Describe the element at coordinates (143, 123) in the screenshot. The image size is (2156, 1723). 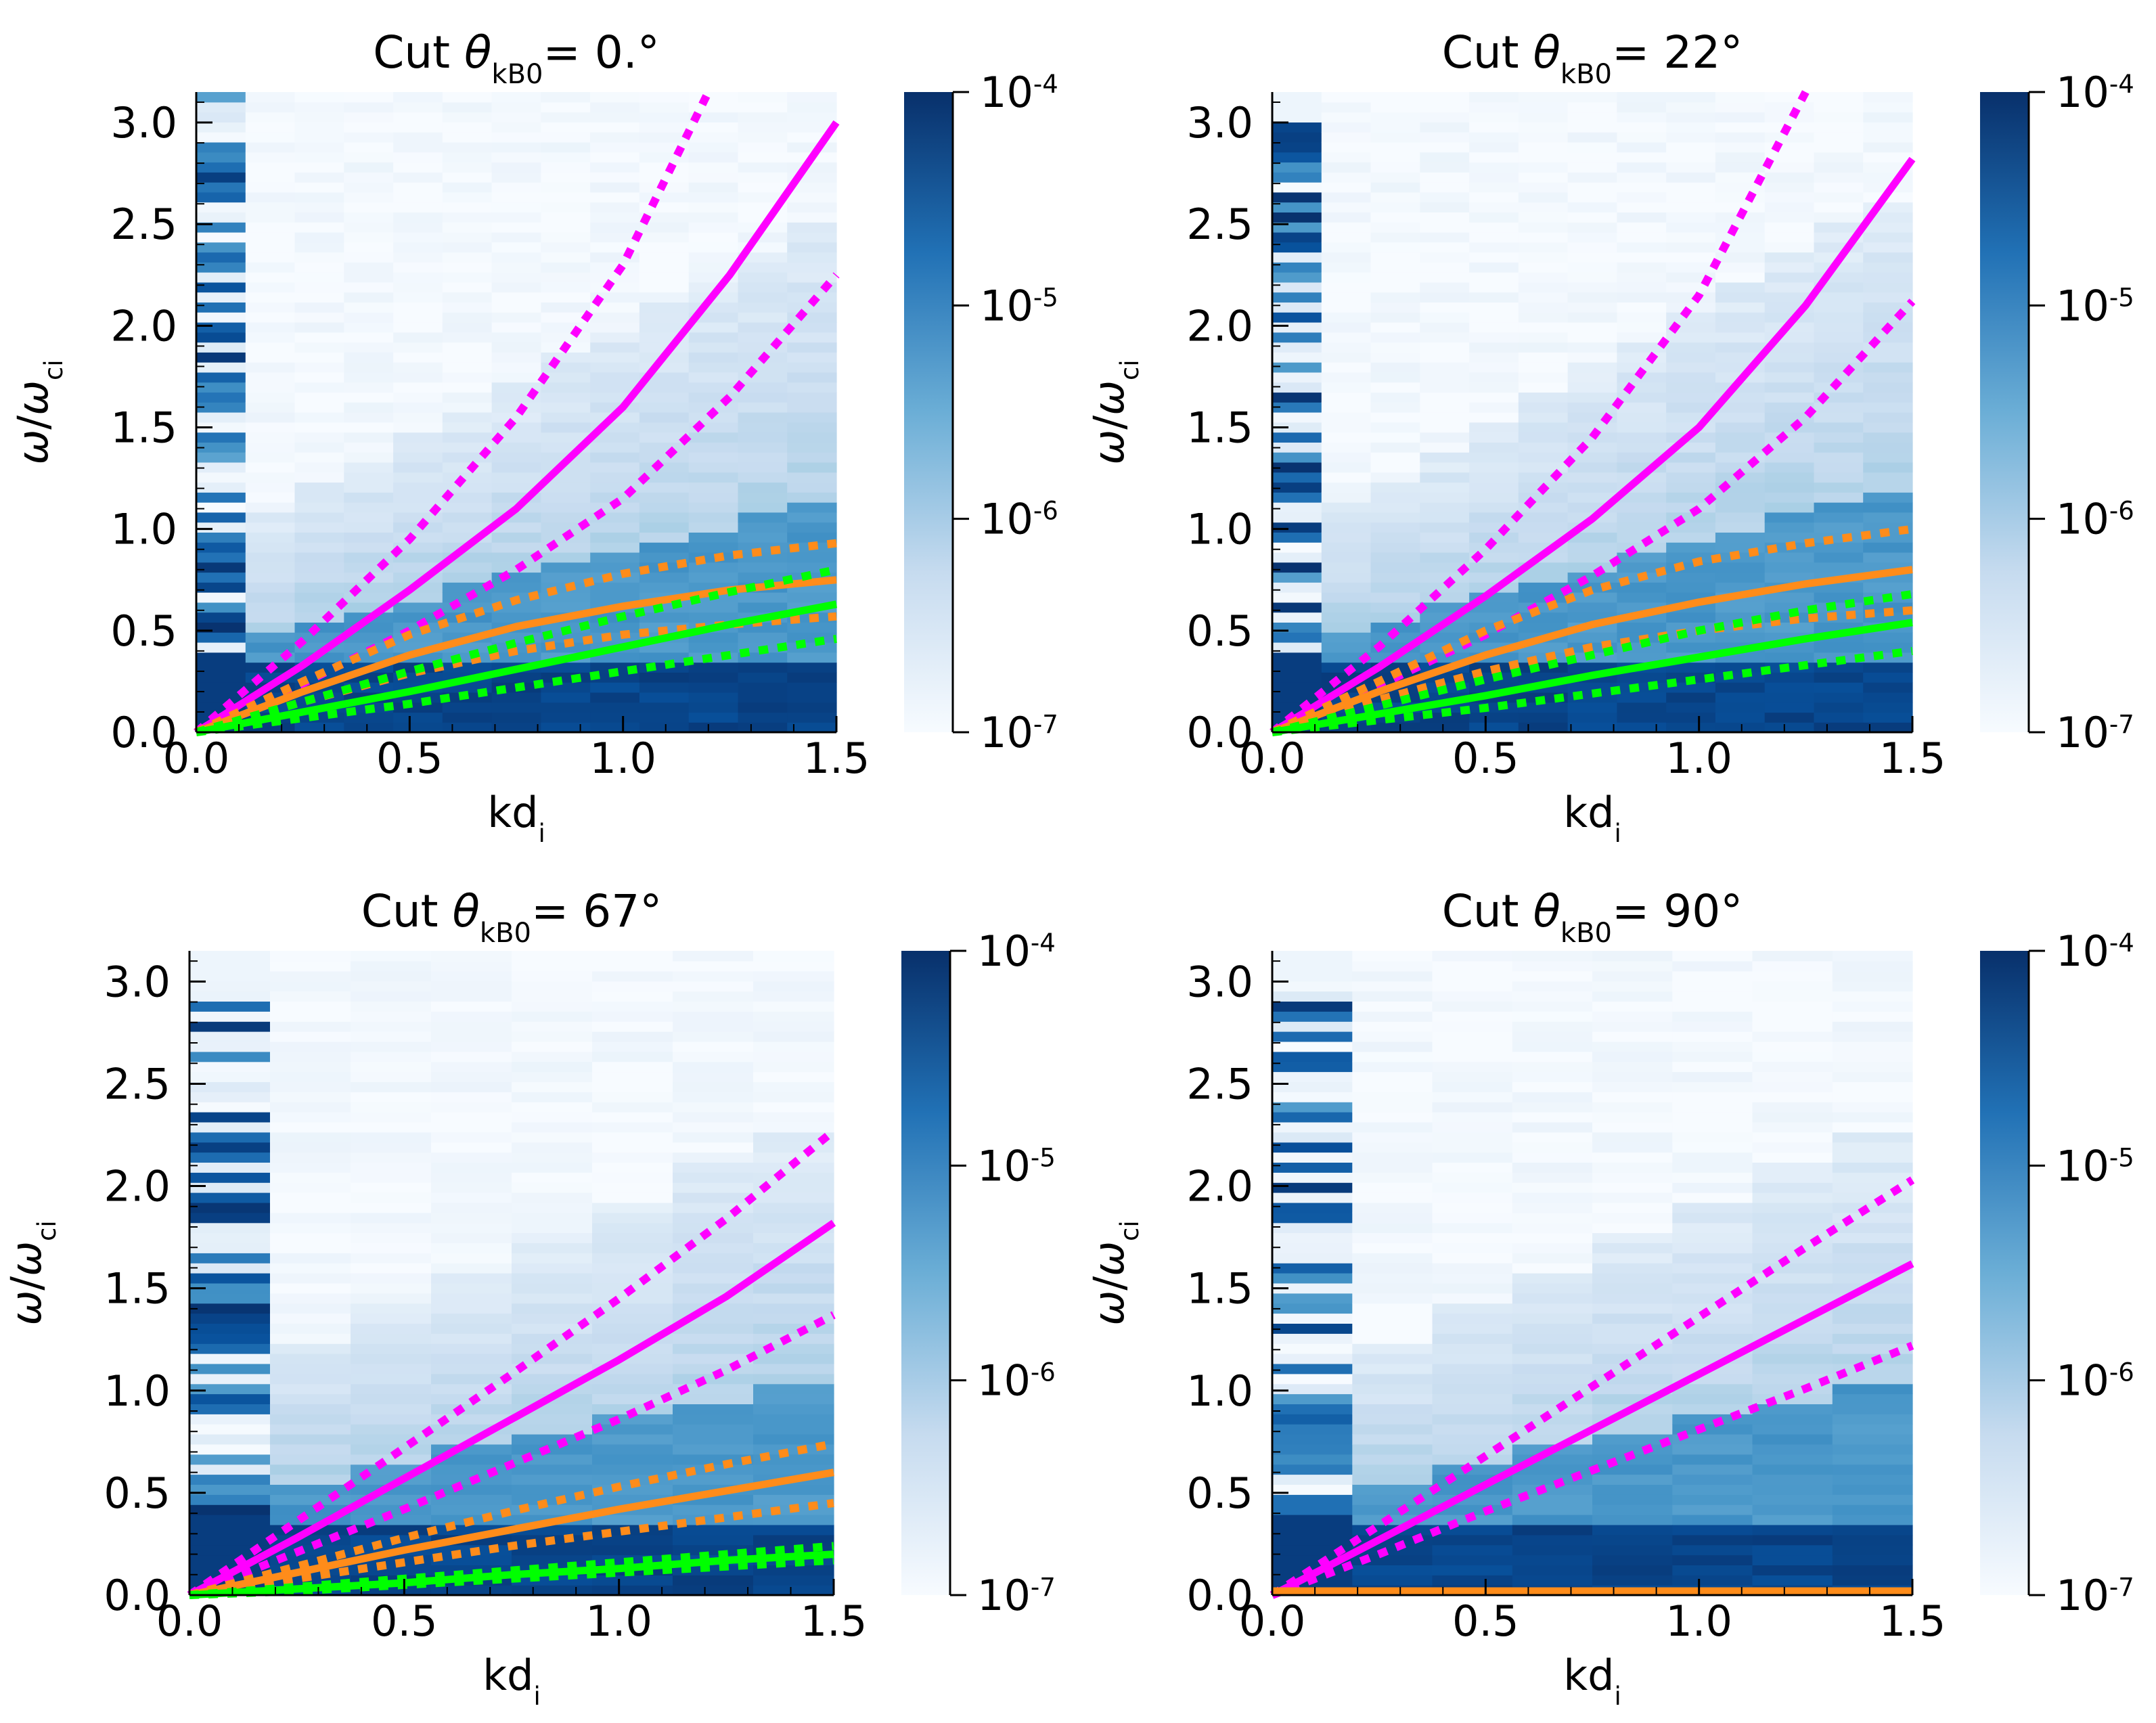
I see `y-tick-label: 3.0` at that location.